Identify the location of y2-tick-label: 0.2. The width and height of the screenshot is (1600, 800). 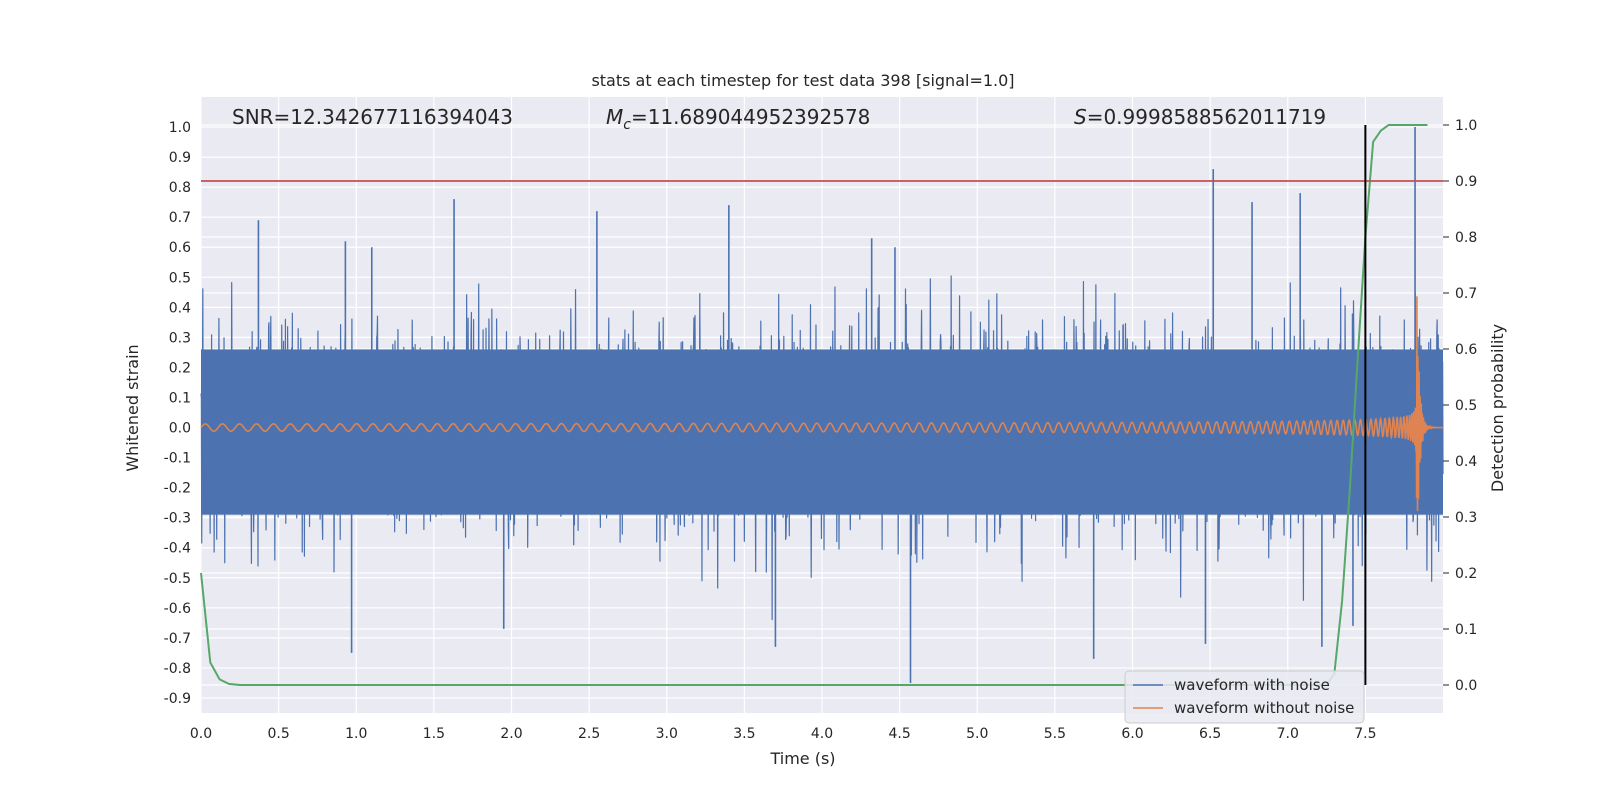
(1466, 574).